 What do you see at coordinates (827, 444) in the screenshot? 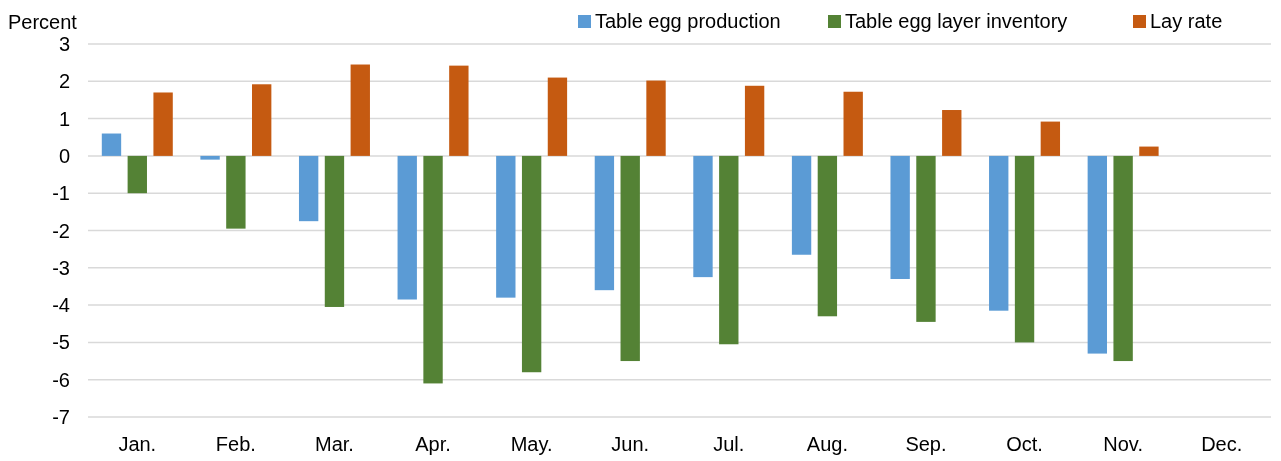
I see `x-tick-label: Aug.` at bounding box center [827, 444].